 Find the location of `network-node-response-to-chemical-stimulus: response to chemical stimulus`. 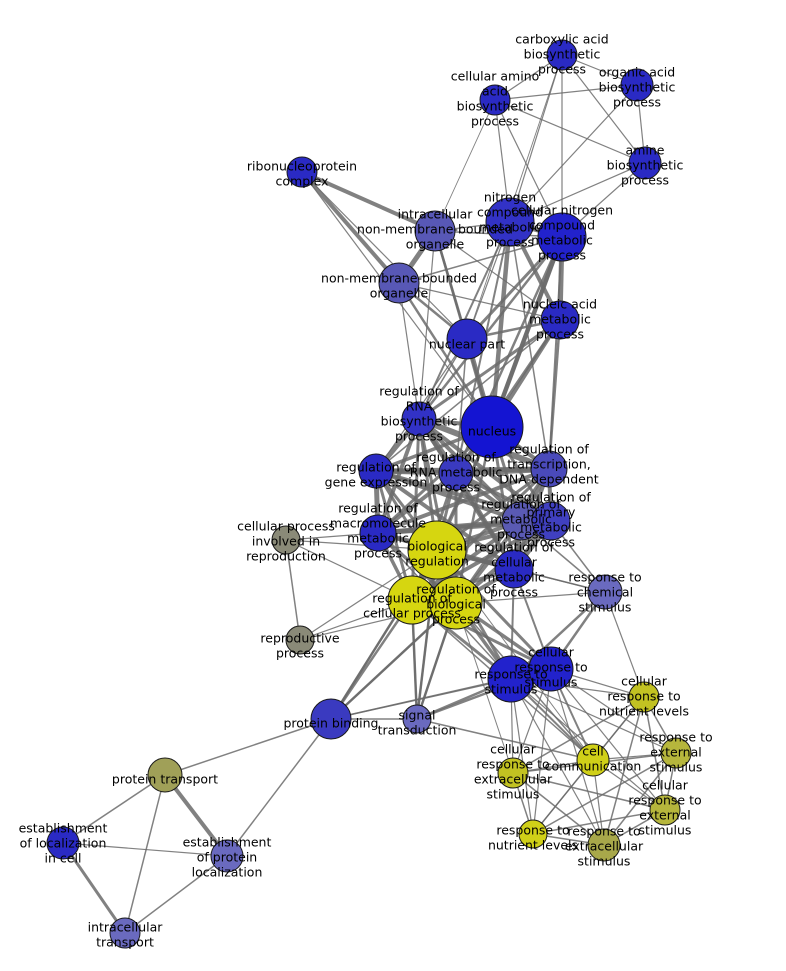

network-node-response-to-chemical-stimulus: response to chemical stimulus is located at coordinates (605, 592).